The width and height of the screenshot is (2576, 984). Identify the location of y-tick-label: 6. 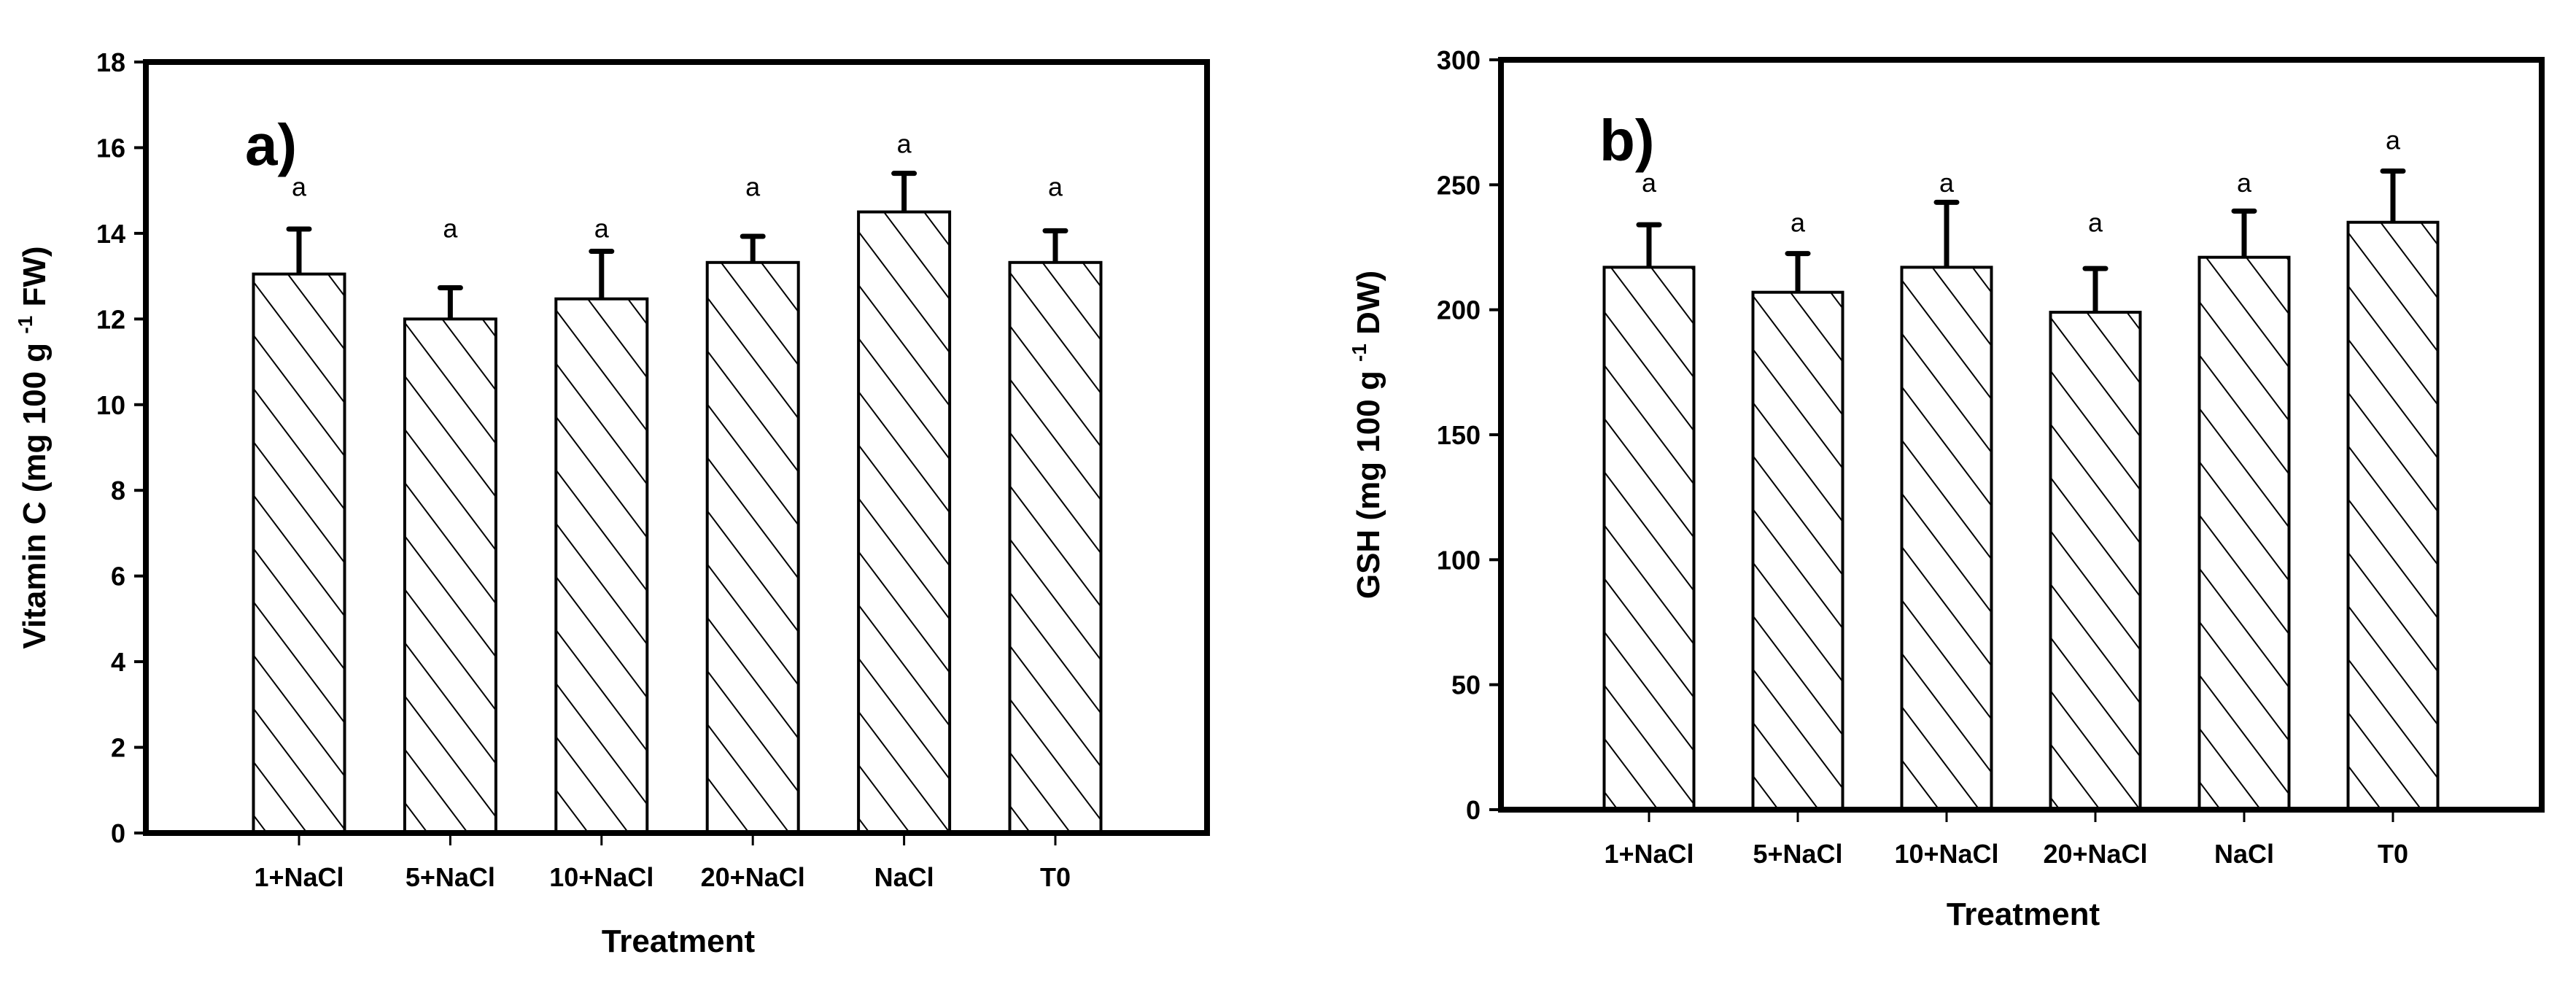
(118, 577).